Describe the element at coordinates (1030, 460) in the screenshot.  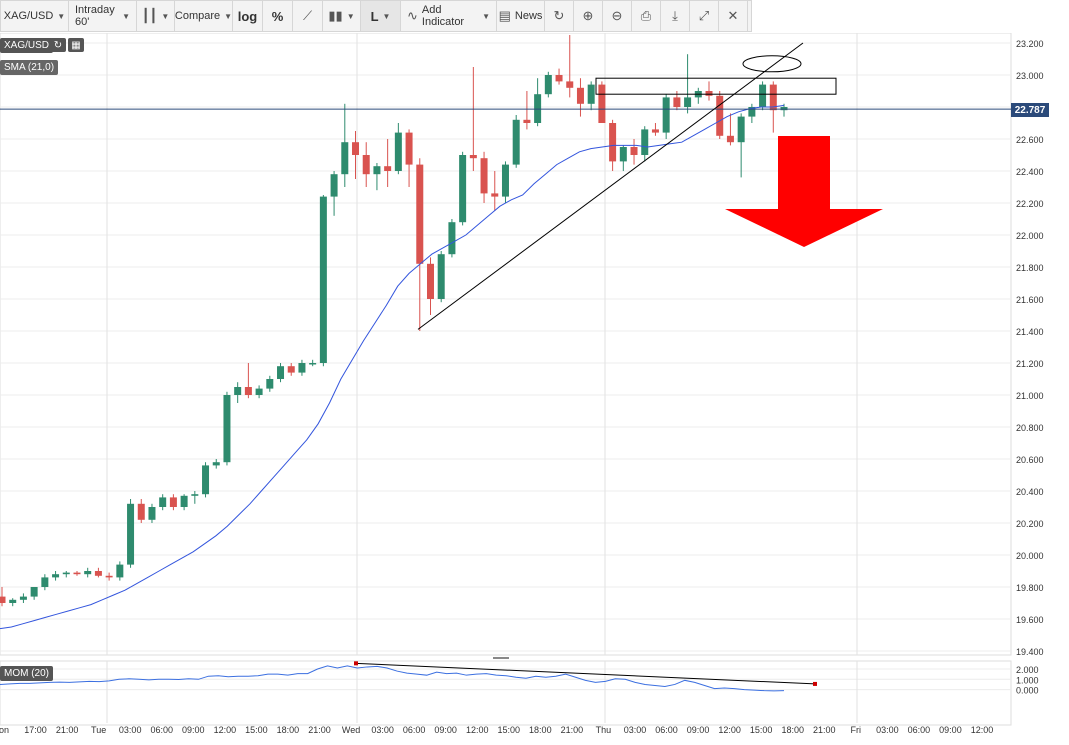
I see `price-tick-label: 20.600` at that location.